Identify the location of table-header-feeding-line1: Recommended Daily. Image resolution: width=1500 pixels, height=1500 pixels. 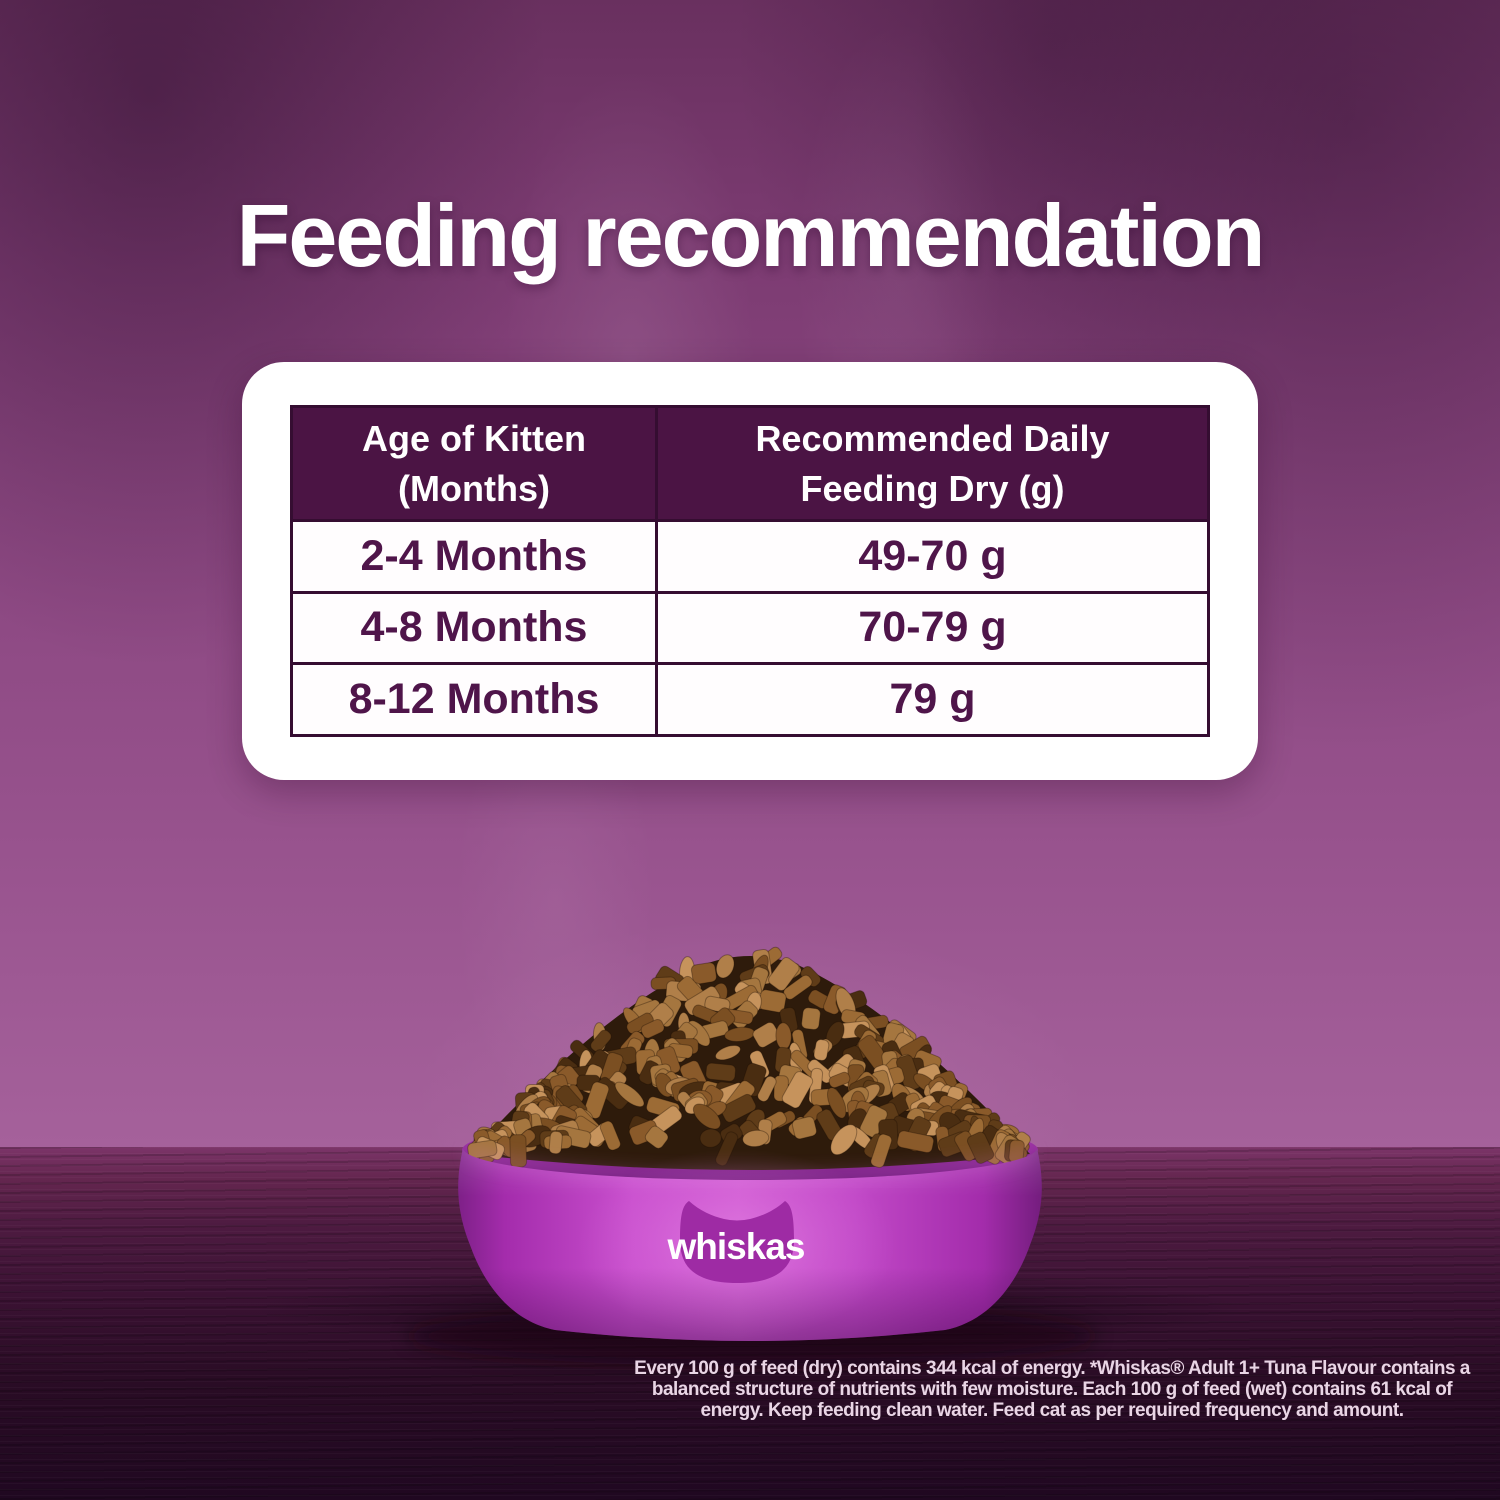
(932, 438).